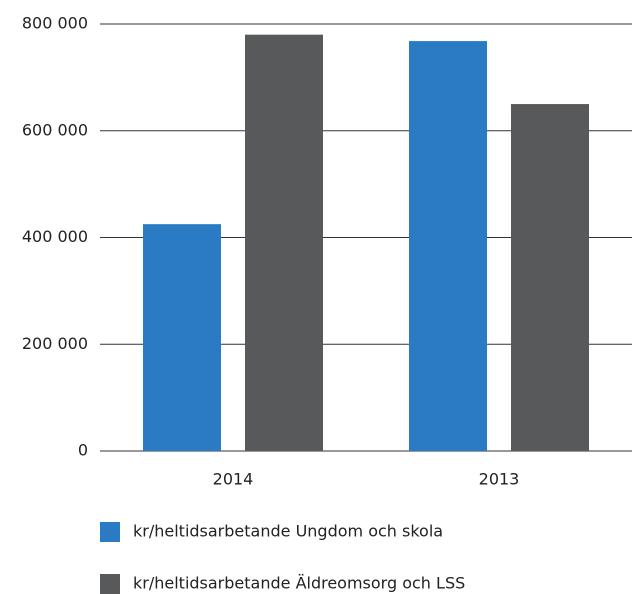  I want to click on y-tick-label: 800 000, so click(55, 23).